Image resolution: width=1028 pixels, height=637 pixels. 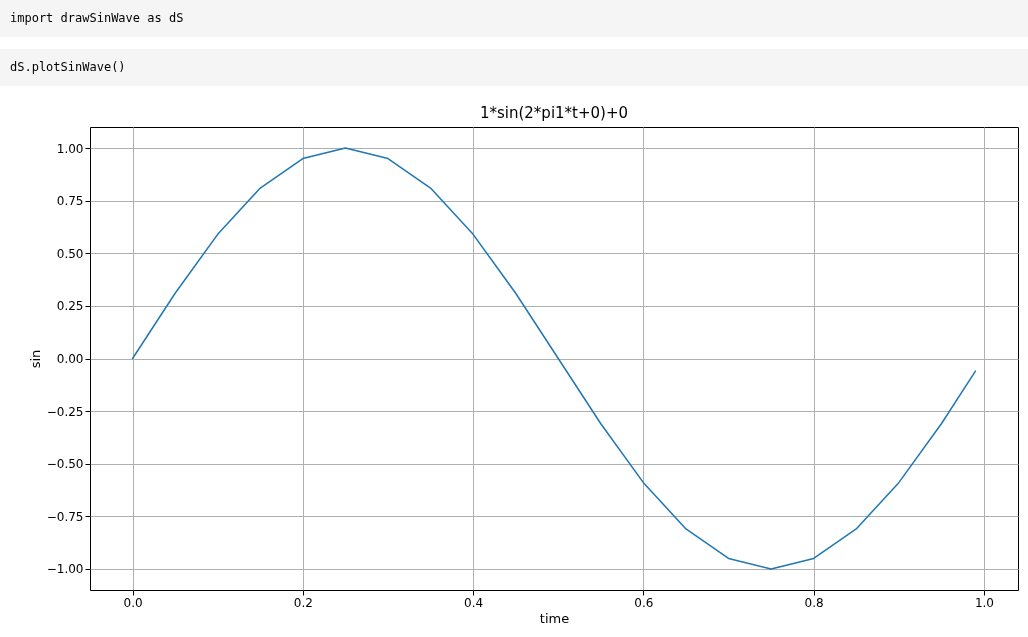 What do you see at coordinates (554, 618) in the screenshot?
I see `x-axis-title: time` at bounding box center [554, 618].